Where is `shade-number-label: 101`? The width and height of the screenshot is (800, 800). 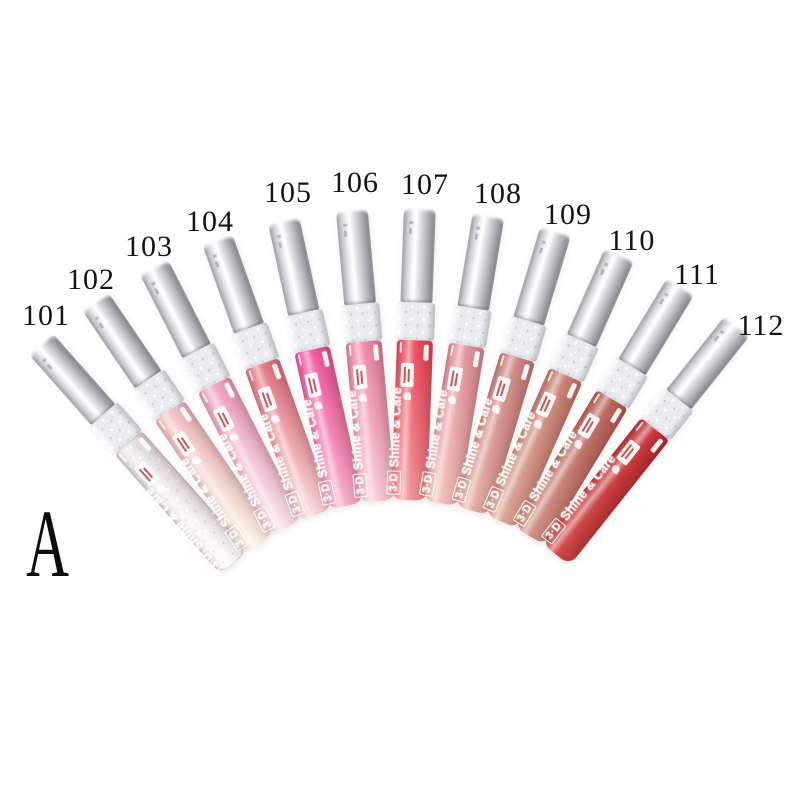
shade-number-label: 101 is located at coordinates (46, 315).